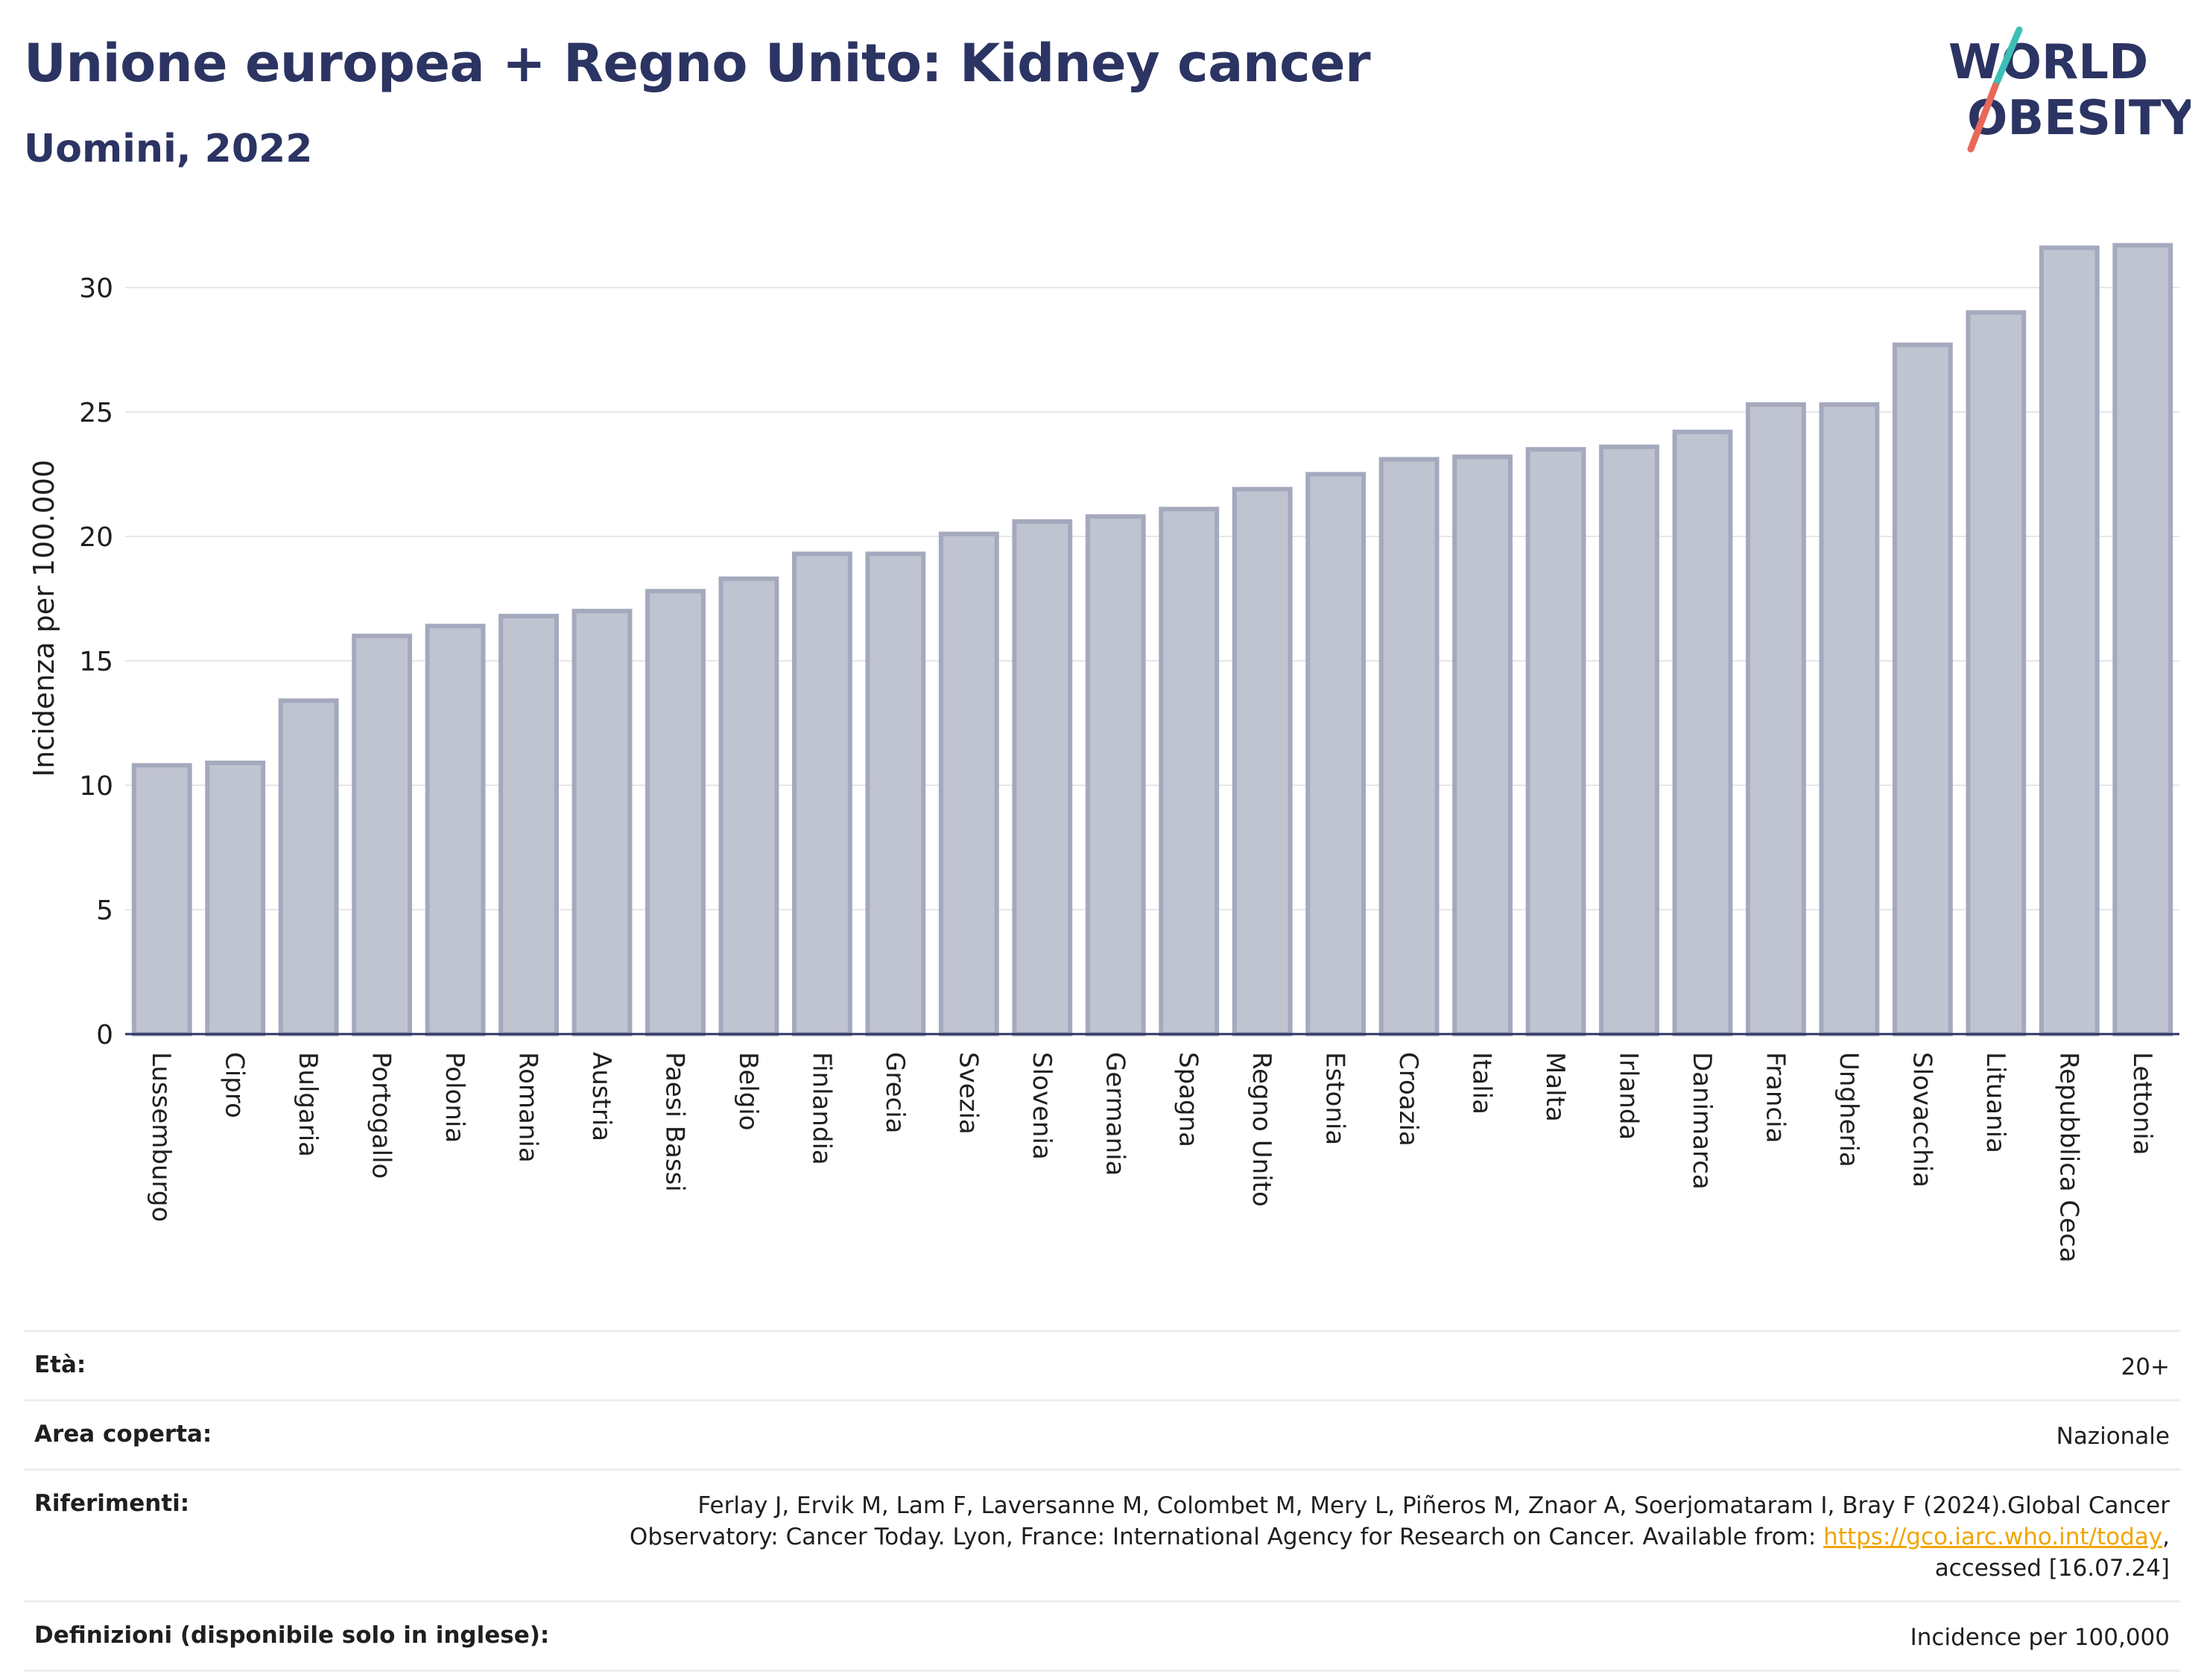 The height and width of the screenshot is (1680, 2204). What do you see at coordinates (1115, 1114) in the screenshot?
I see `x-tick-label: Germania` at bounding box center [1115, 1114].